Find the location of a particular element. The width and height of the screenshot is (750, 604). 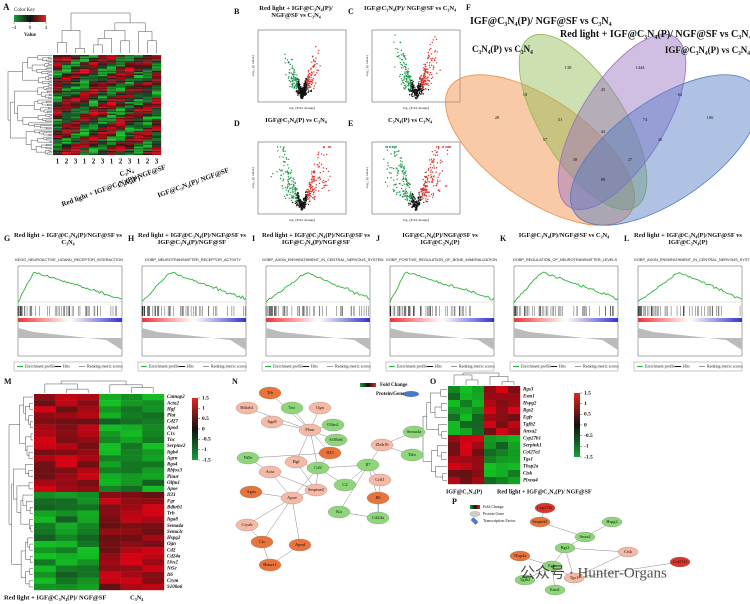

node-label: Il33 is located at coordinates (330, 452).